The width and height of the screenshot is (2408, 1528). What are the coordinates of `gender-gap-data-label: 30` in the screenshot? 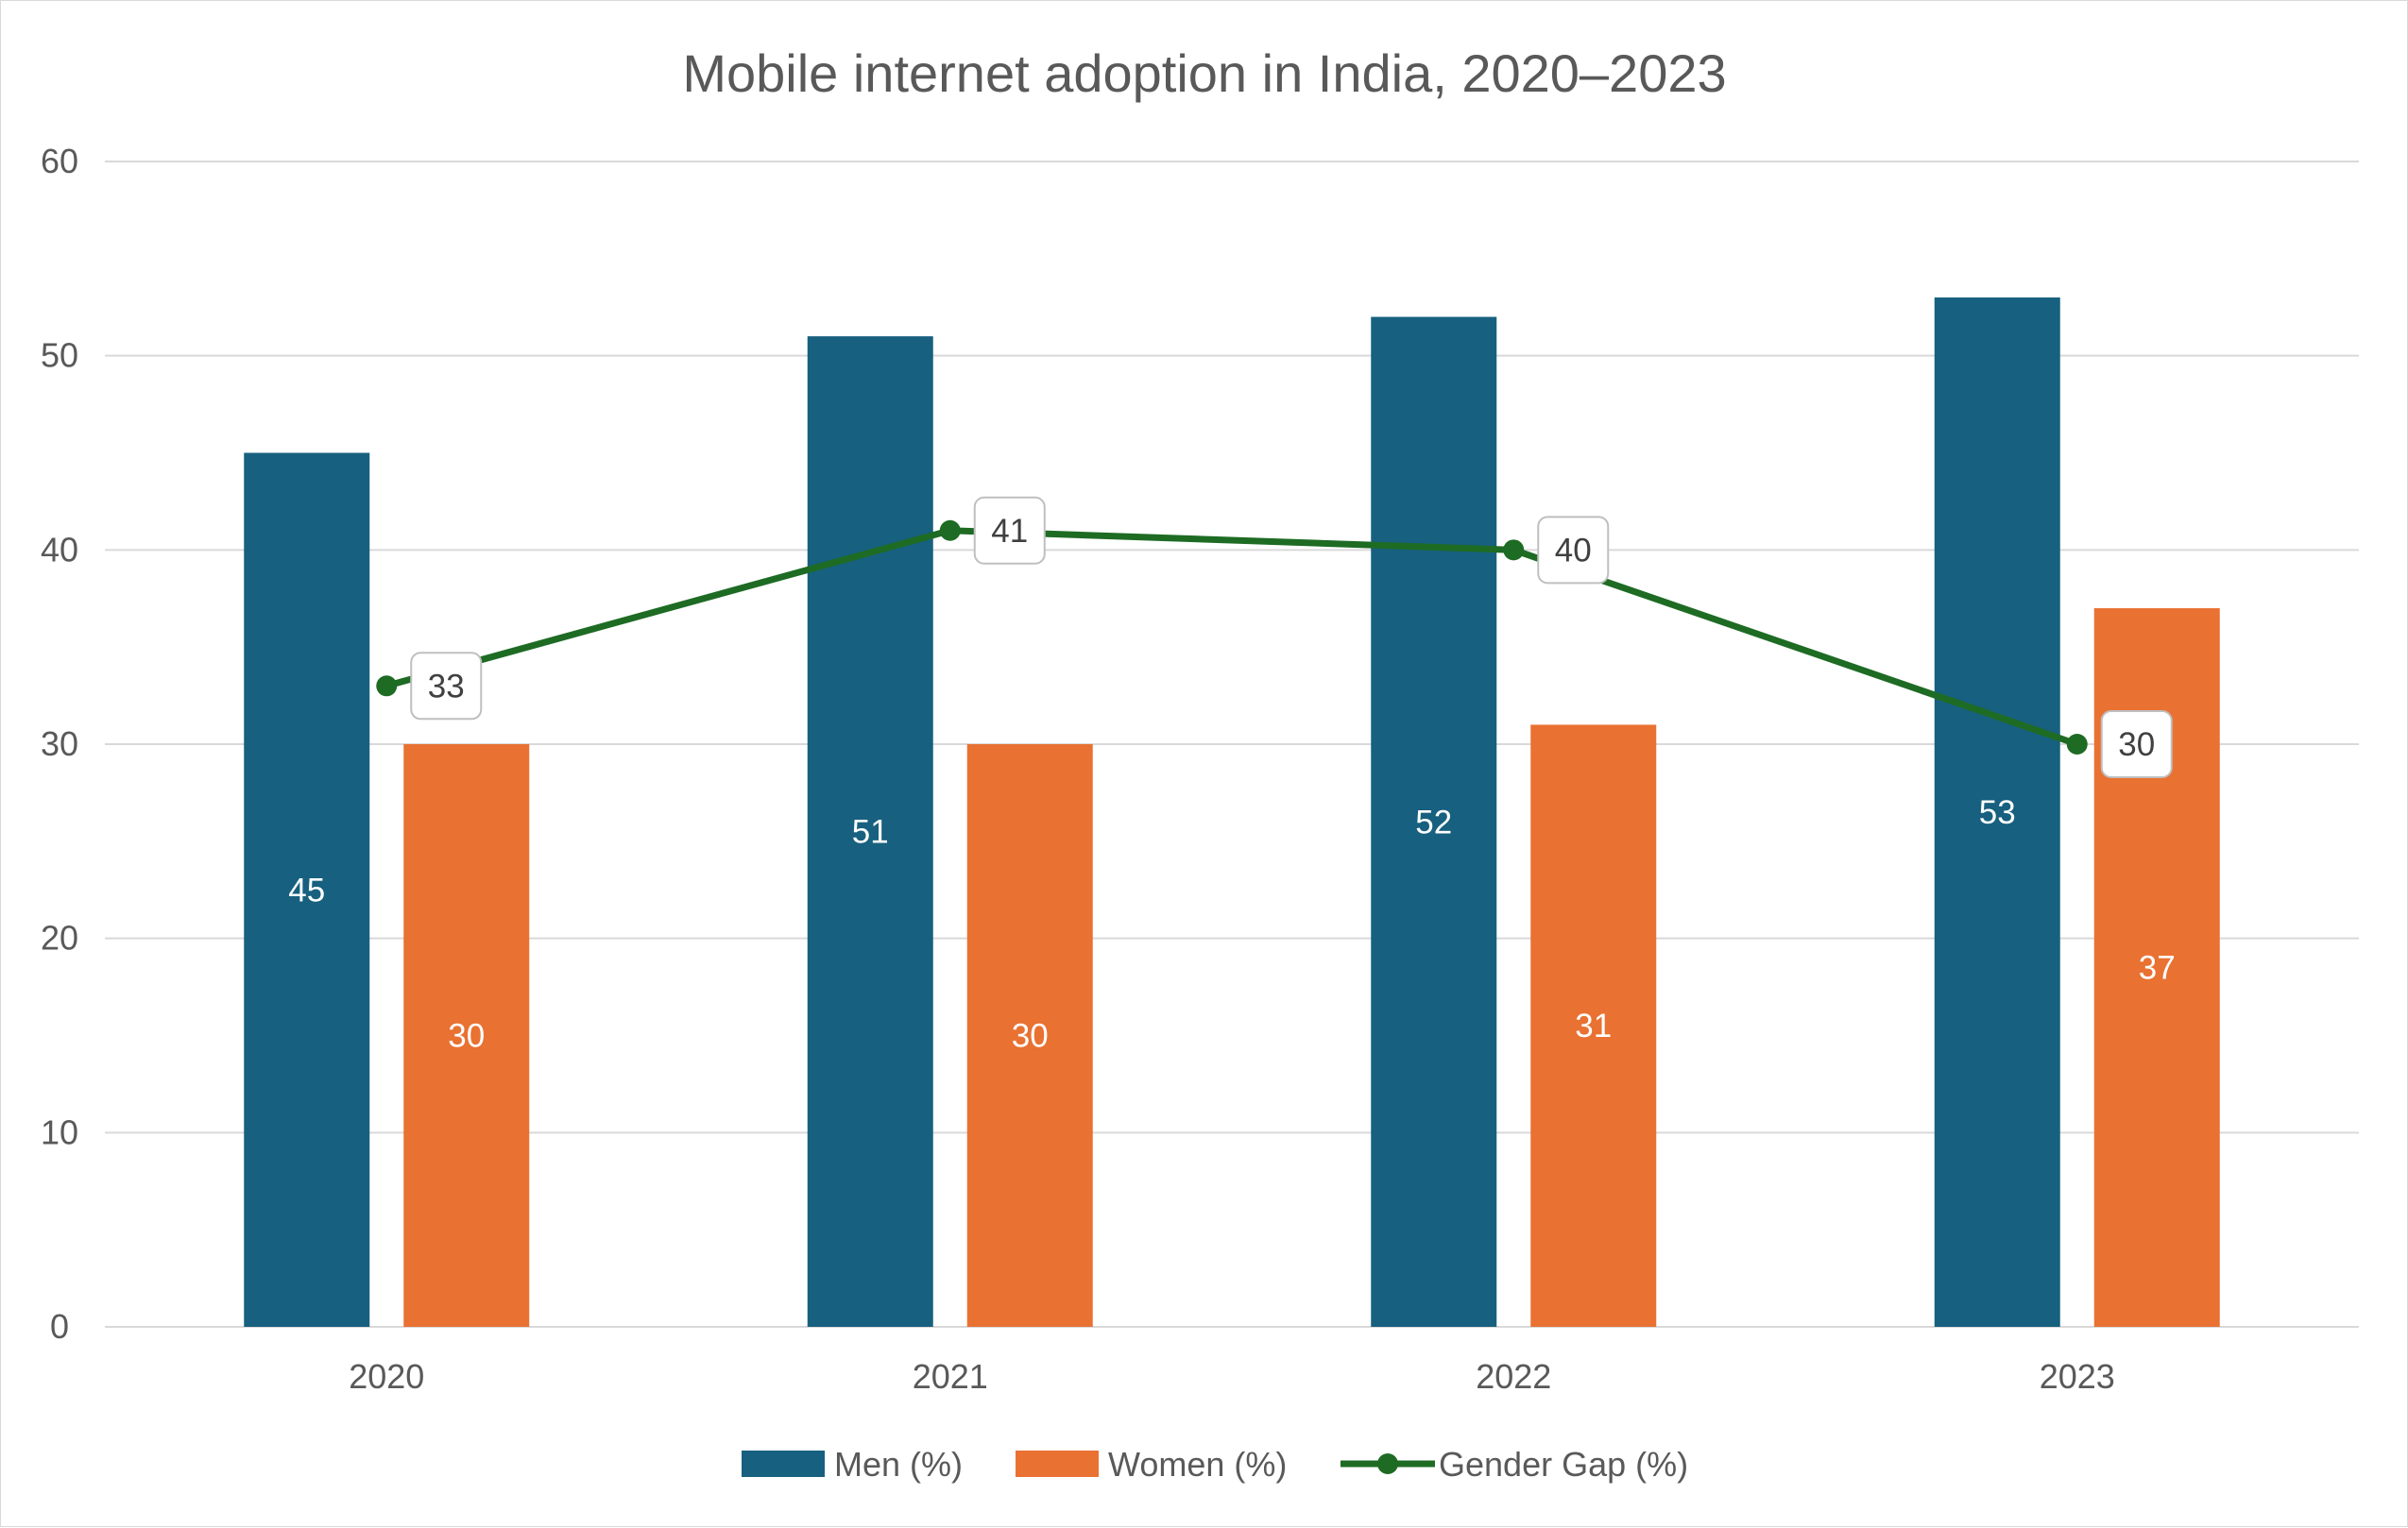 It's located at (2136, 744).